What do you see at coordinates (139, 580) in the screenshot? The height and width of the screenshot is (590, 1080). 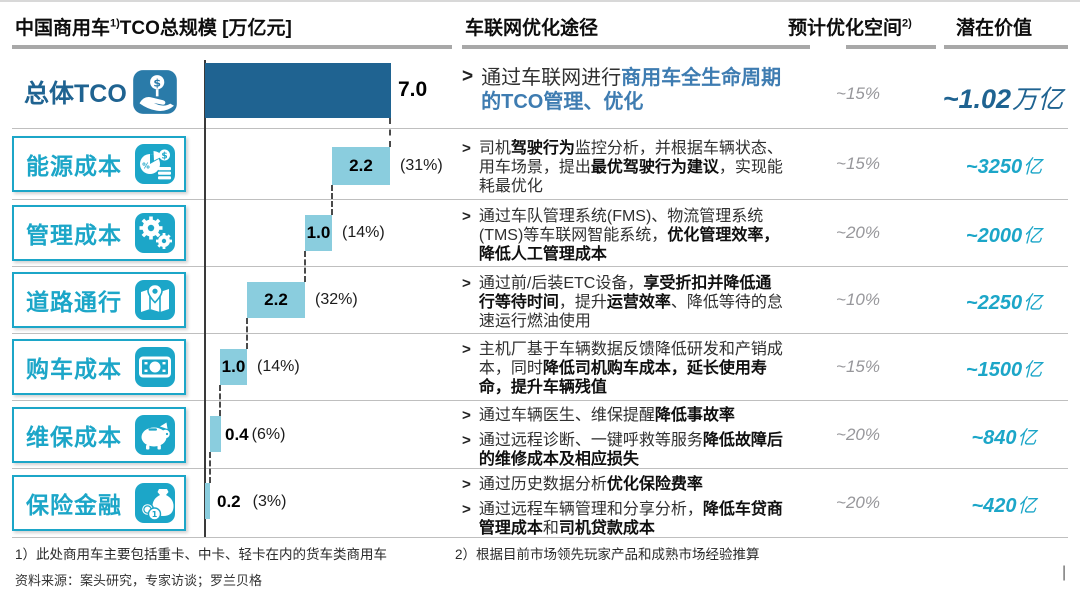 I see `source-note: 资料来源：案头研究，专家访谈；罗兰贝格` at bounding box center [139, 580].